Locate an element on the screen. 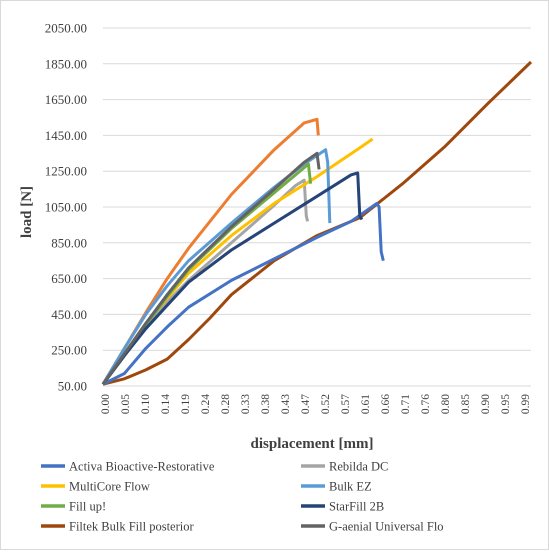 Image resolution: width=549 pixels, height=554 pixels. legend-label: Bulk EZ is located at coordinates (350, 487).